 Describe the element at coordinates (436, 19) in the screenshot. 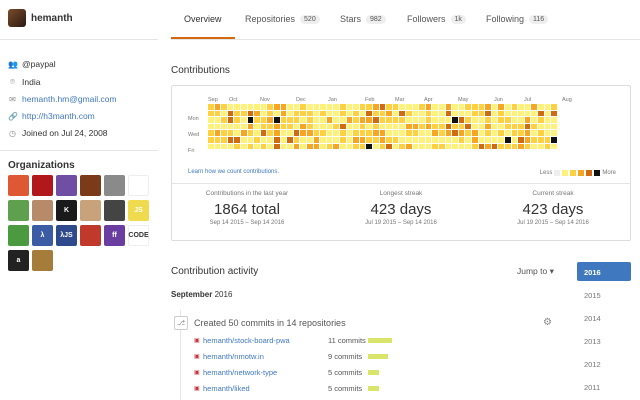

I see `tab-followers: Followers 1k` at that location.